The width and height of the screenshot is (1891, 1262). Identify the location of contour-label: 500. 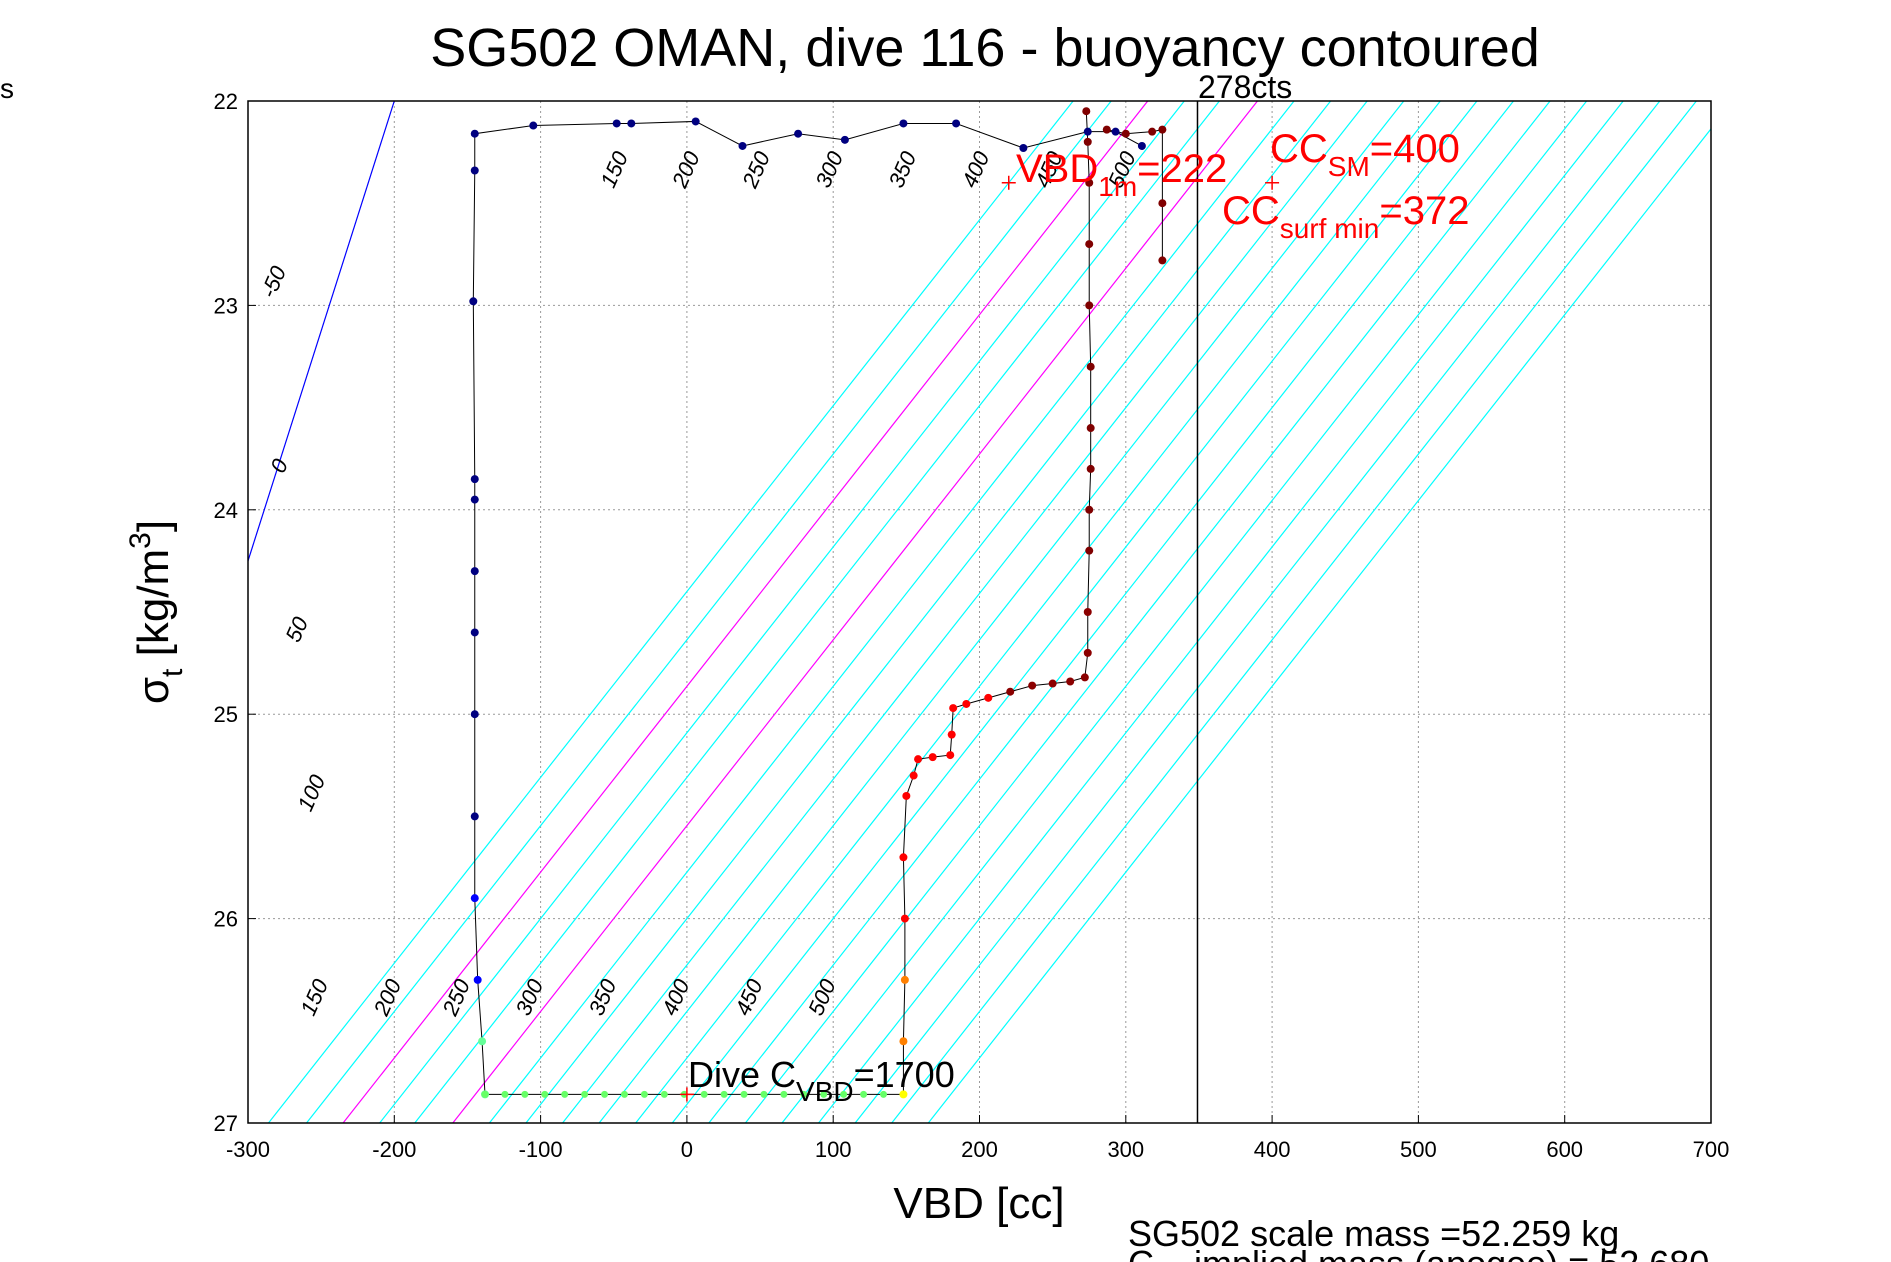
(822, 997).